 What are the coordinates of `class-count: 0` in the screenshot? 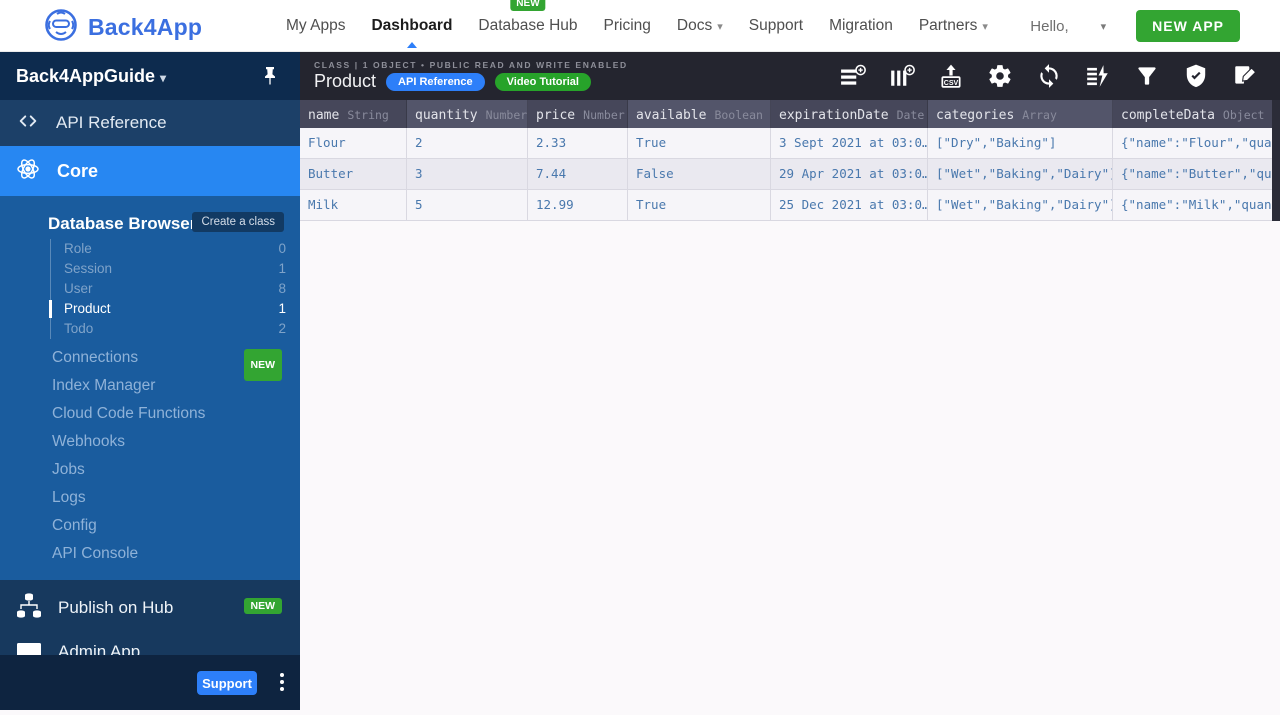 It's located at (282, 248).